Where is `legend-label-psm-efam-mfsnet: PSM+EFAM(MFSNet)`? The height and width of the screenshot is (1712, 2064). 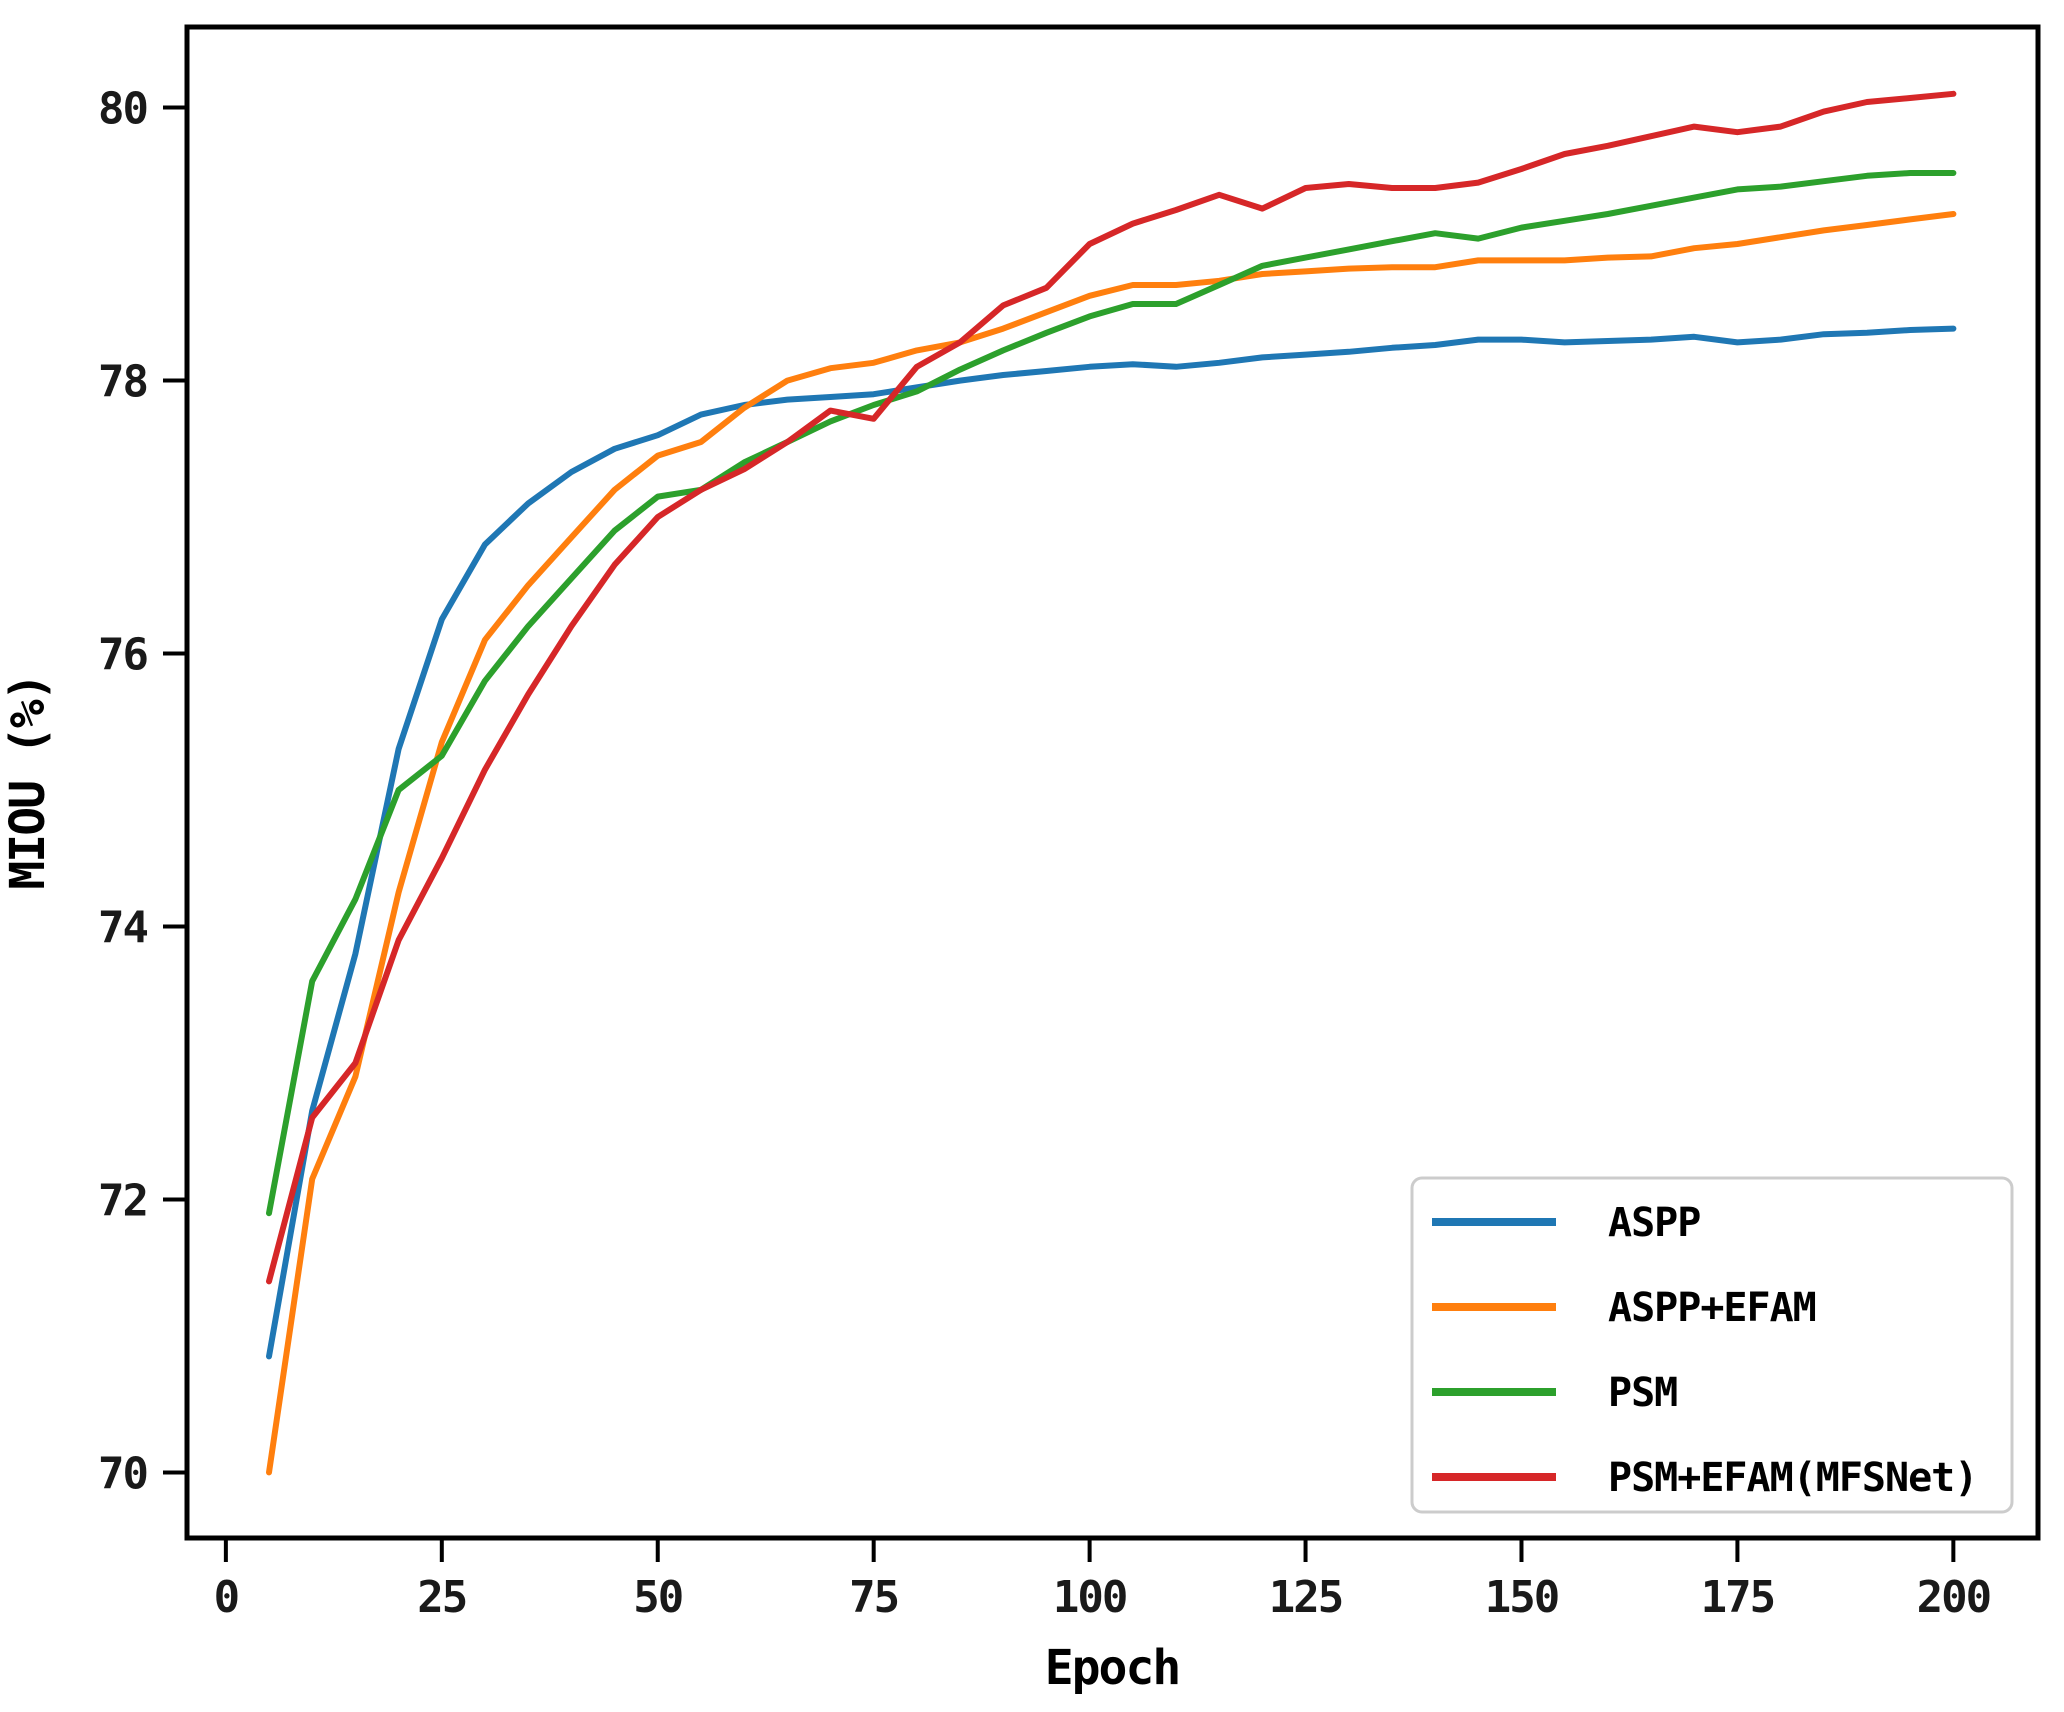 legend-label-psm-efam-mfsnet: PSM+EFAM(MFSNet) is located at coordinates (1792, 1478).